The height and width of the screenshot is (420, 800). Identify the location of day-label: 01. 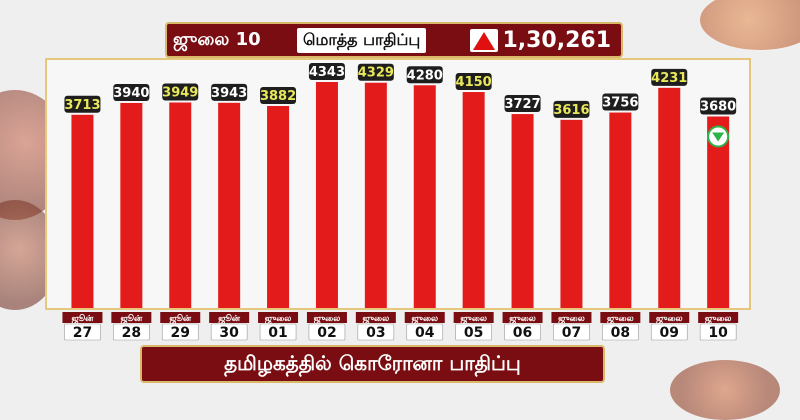
(277, 333).